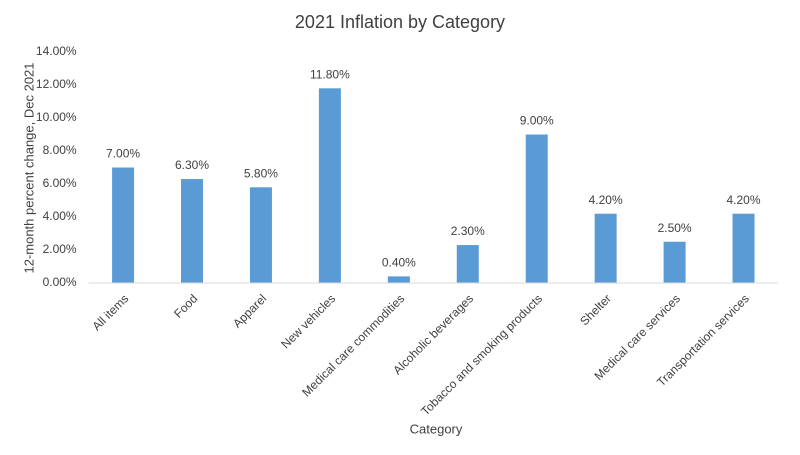 The width and height of the screenshot is (800, 455). Describe the element at coordinates (330, 74) in the screenshot. I see `value-label: 11.80%` at that location.